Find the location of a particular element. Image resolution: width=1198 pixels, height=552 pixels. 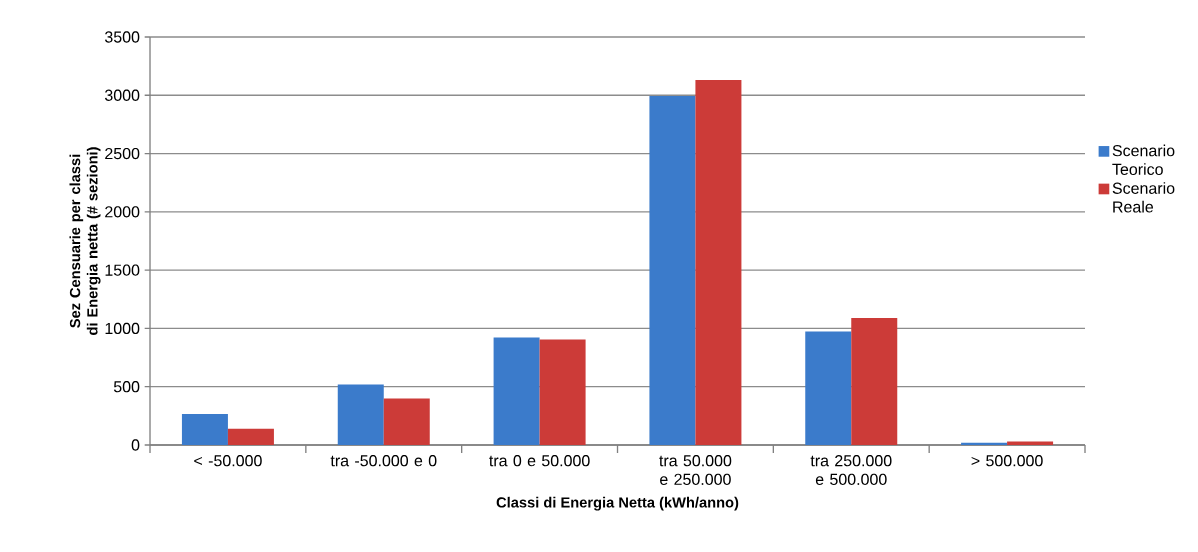

legend-label: Scenario Teorico is located at coordinates (1143, 159).